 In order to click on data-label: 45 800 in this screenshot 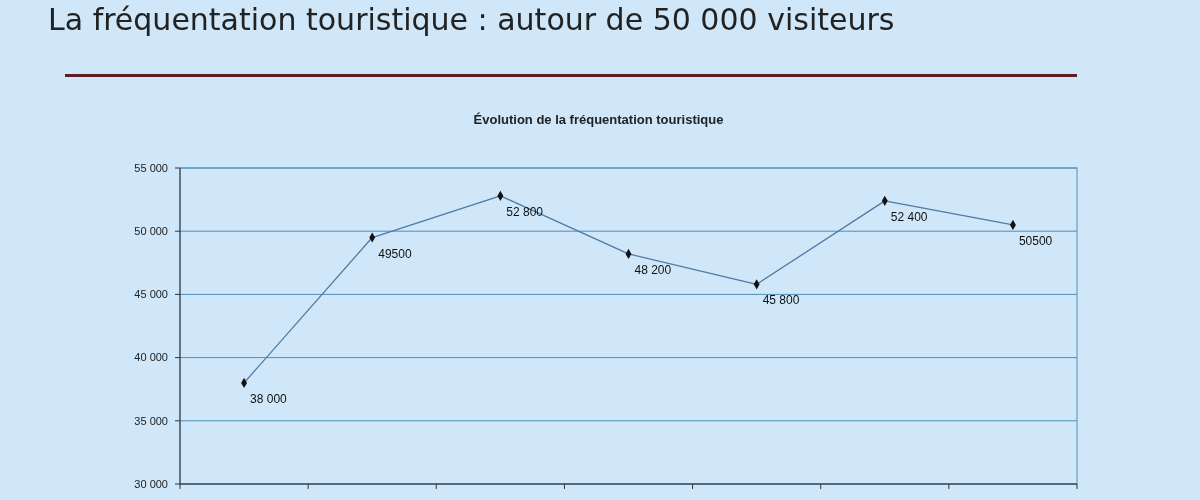, I will do `click(781, 300)`.